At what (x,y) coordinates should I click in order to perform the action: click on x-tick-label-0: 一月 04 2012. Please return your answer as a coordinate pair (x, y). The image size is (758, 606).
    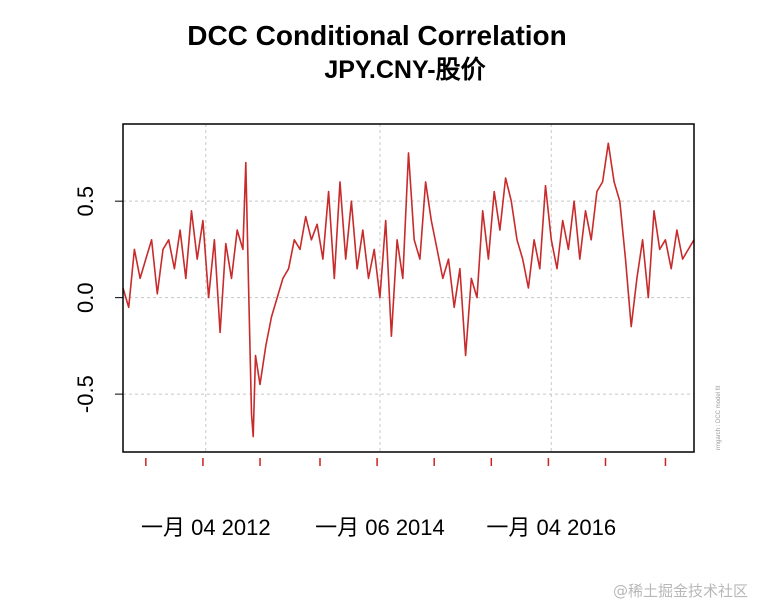
    Looking at the image, I should click on (206, 527).